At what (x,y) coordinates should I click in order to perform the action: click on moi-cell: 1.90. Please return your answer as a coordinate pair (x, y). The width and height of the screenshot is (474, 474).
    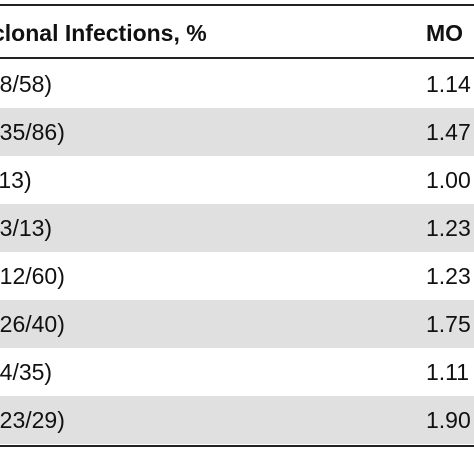
    Looking at the image, I should click on (448, 419).